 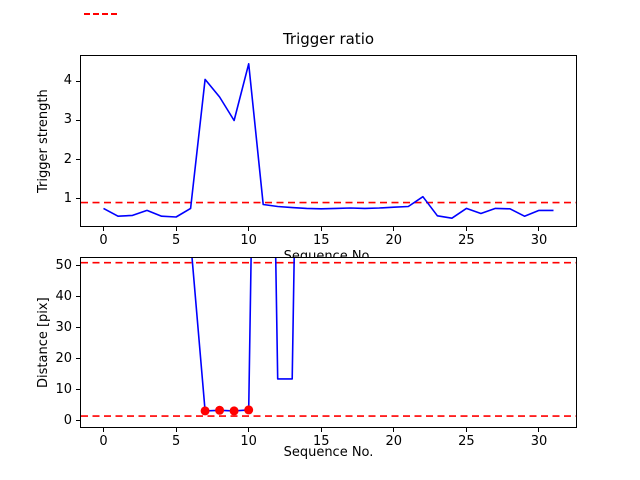 What do you see at coordinates (67, 120) in the screenshot?
I see `y-tick-label: 3` at bounding box center [67, 120].